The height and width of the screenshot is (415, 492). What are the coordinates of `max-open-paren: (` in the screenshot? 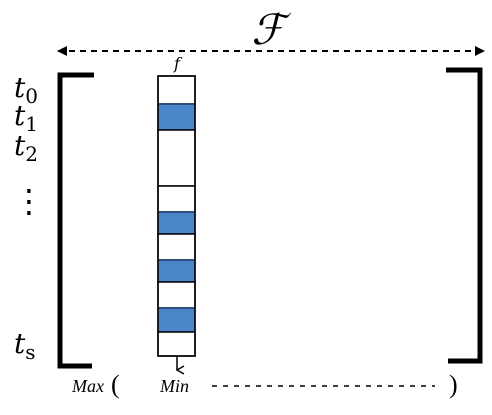 It's located at (115, 384).